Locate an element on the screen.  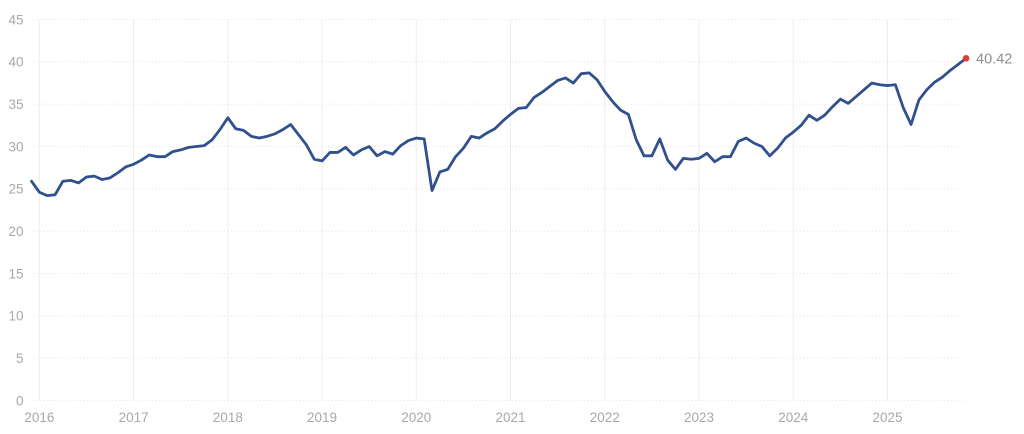
y-tick-label: 5 is located at coordinates (20, 358).